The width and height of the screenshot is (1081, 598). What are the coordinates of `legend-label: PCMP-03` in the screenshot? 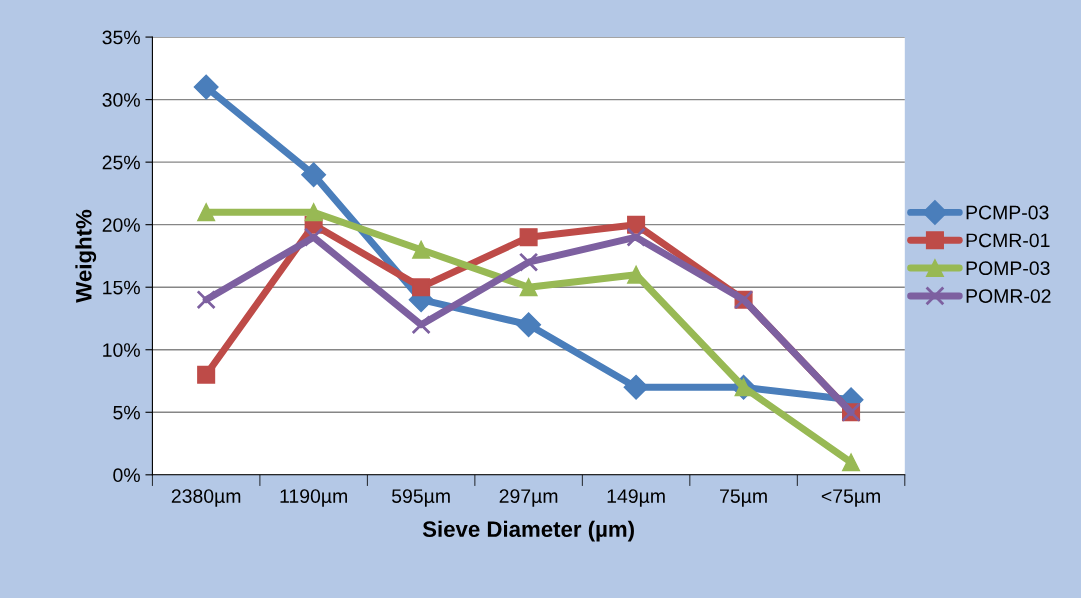 It's located at (1007, 212).